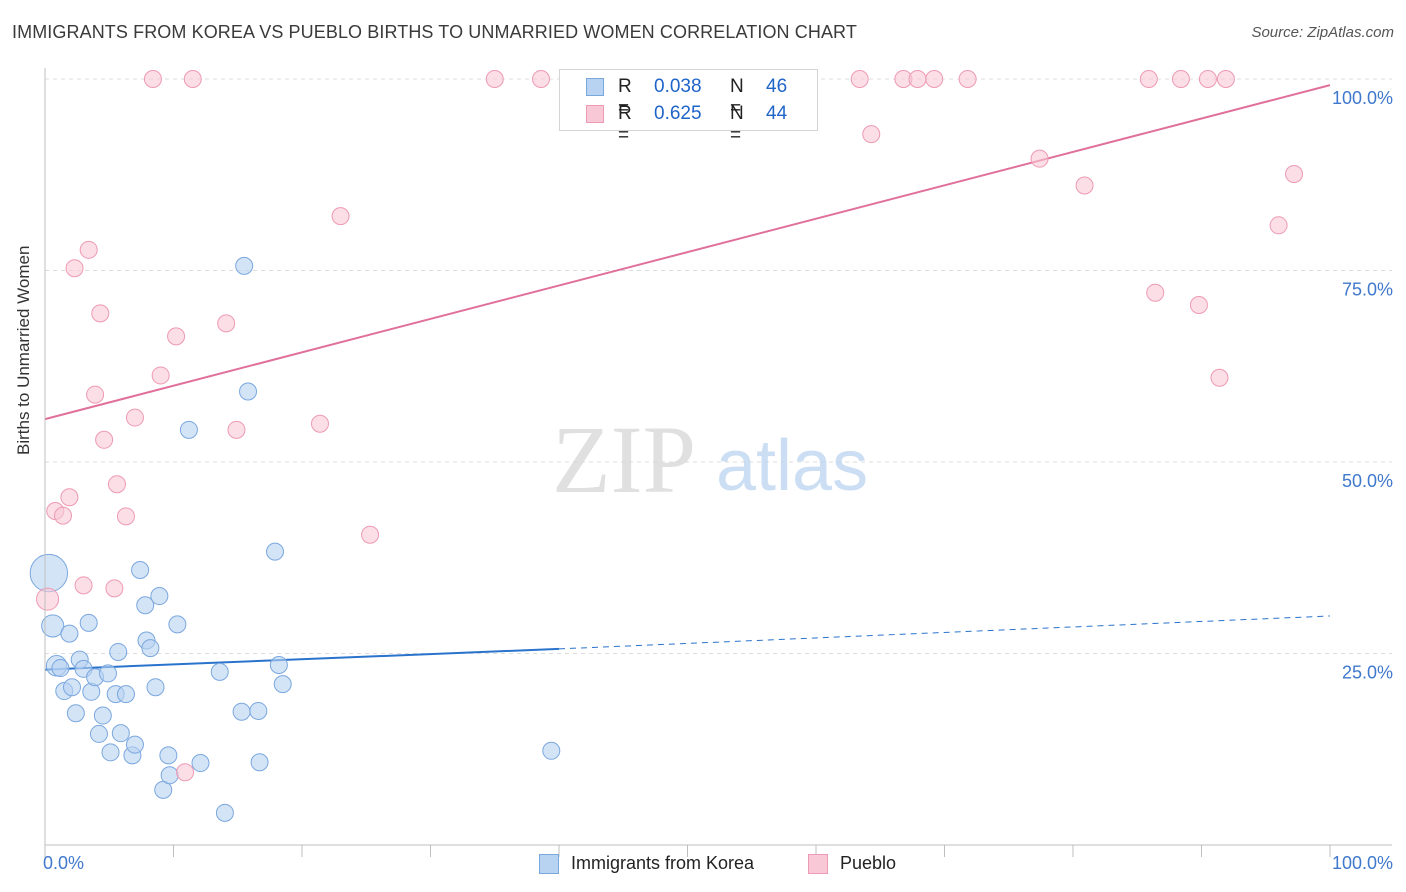  I want to click on y-tick-label: 100.0%, so click(1362, 98).